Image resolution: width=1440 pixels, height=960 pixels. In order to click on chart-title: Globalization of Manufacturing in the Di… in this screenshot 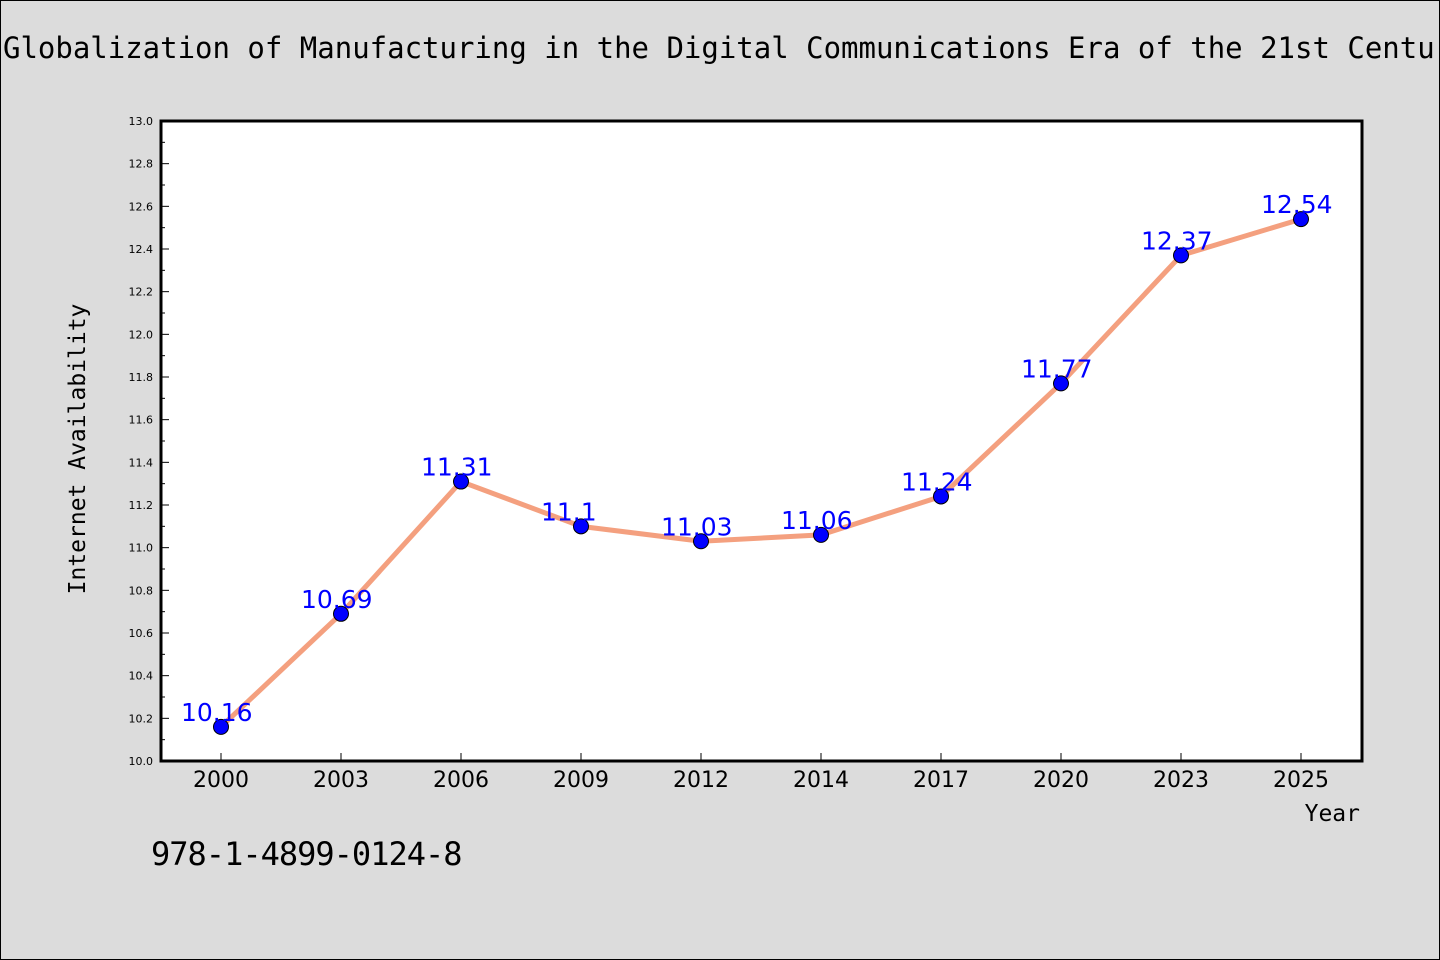, I will do `click(721, 48)`.